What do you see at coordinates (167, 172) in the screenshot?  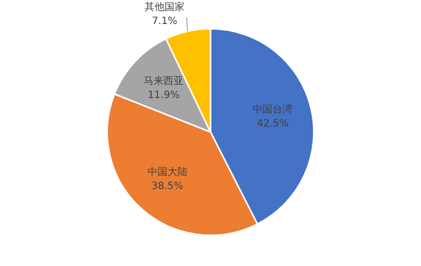 I see `slice-label: 中国大陆` at bounding box center [167, 172].